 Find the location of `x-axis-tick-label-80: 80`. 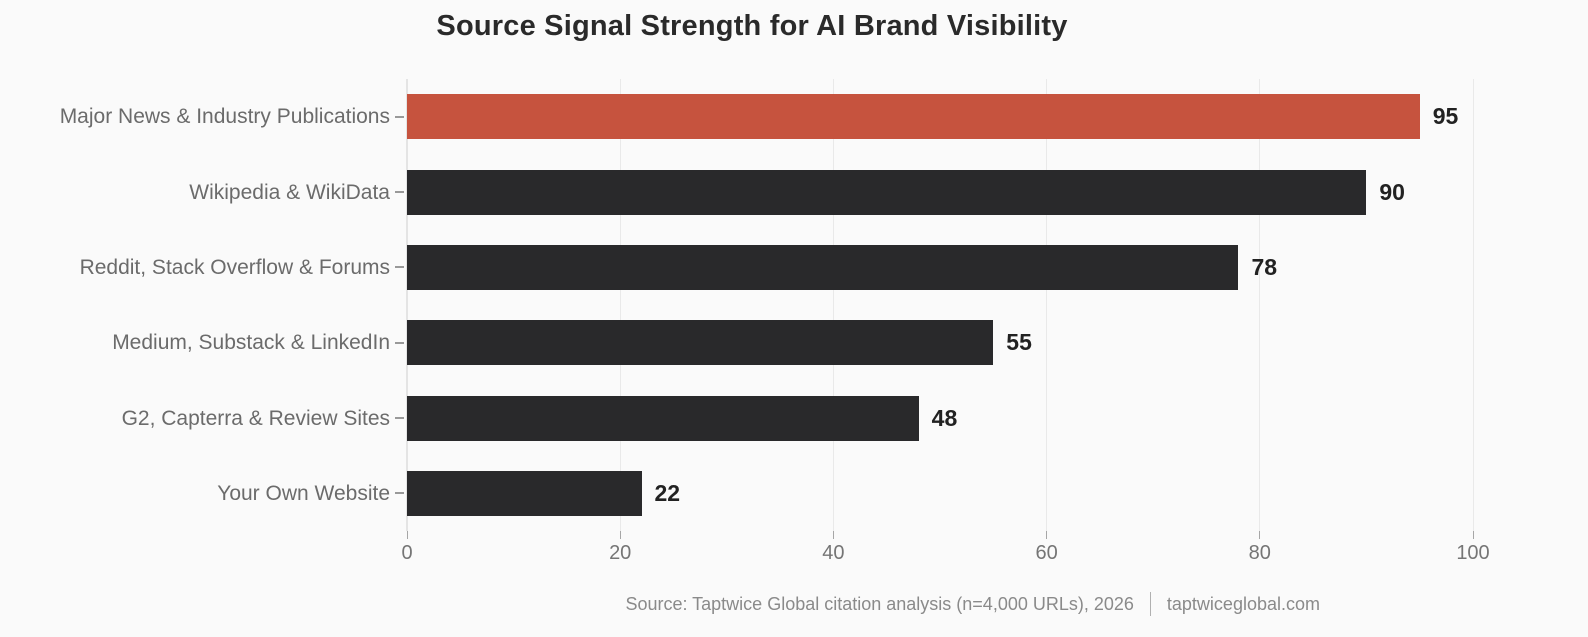

x-axis-tick-label-80: 80 is located at coordinates (1259, 553).